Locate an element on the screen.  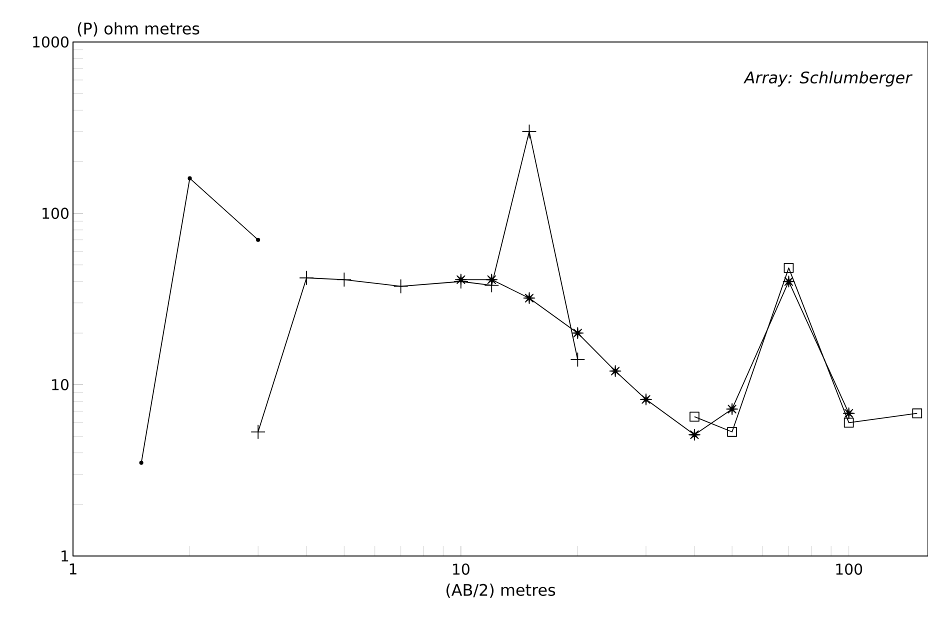
annotation: Array: Schlumberger is located at coordinates (827, 79).